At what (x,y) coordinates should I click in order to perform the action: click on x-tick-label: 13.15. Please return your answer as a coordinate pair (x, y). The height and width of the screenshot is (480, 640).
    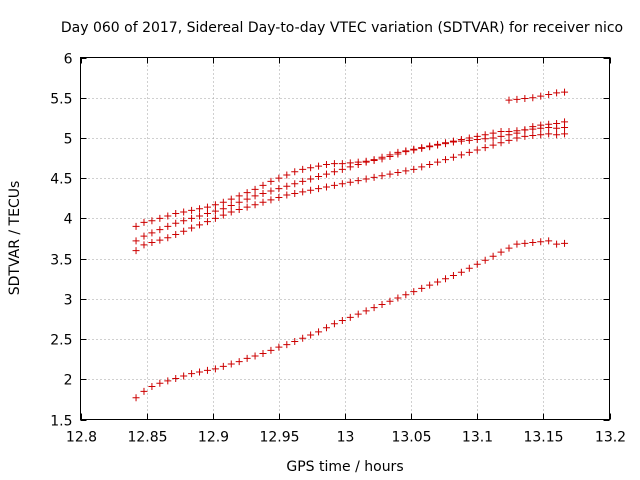
    Looking at the image, I should click on (543, 438).